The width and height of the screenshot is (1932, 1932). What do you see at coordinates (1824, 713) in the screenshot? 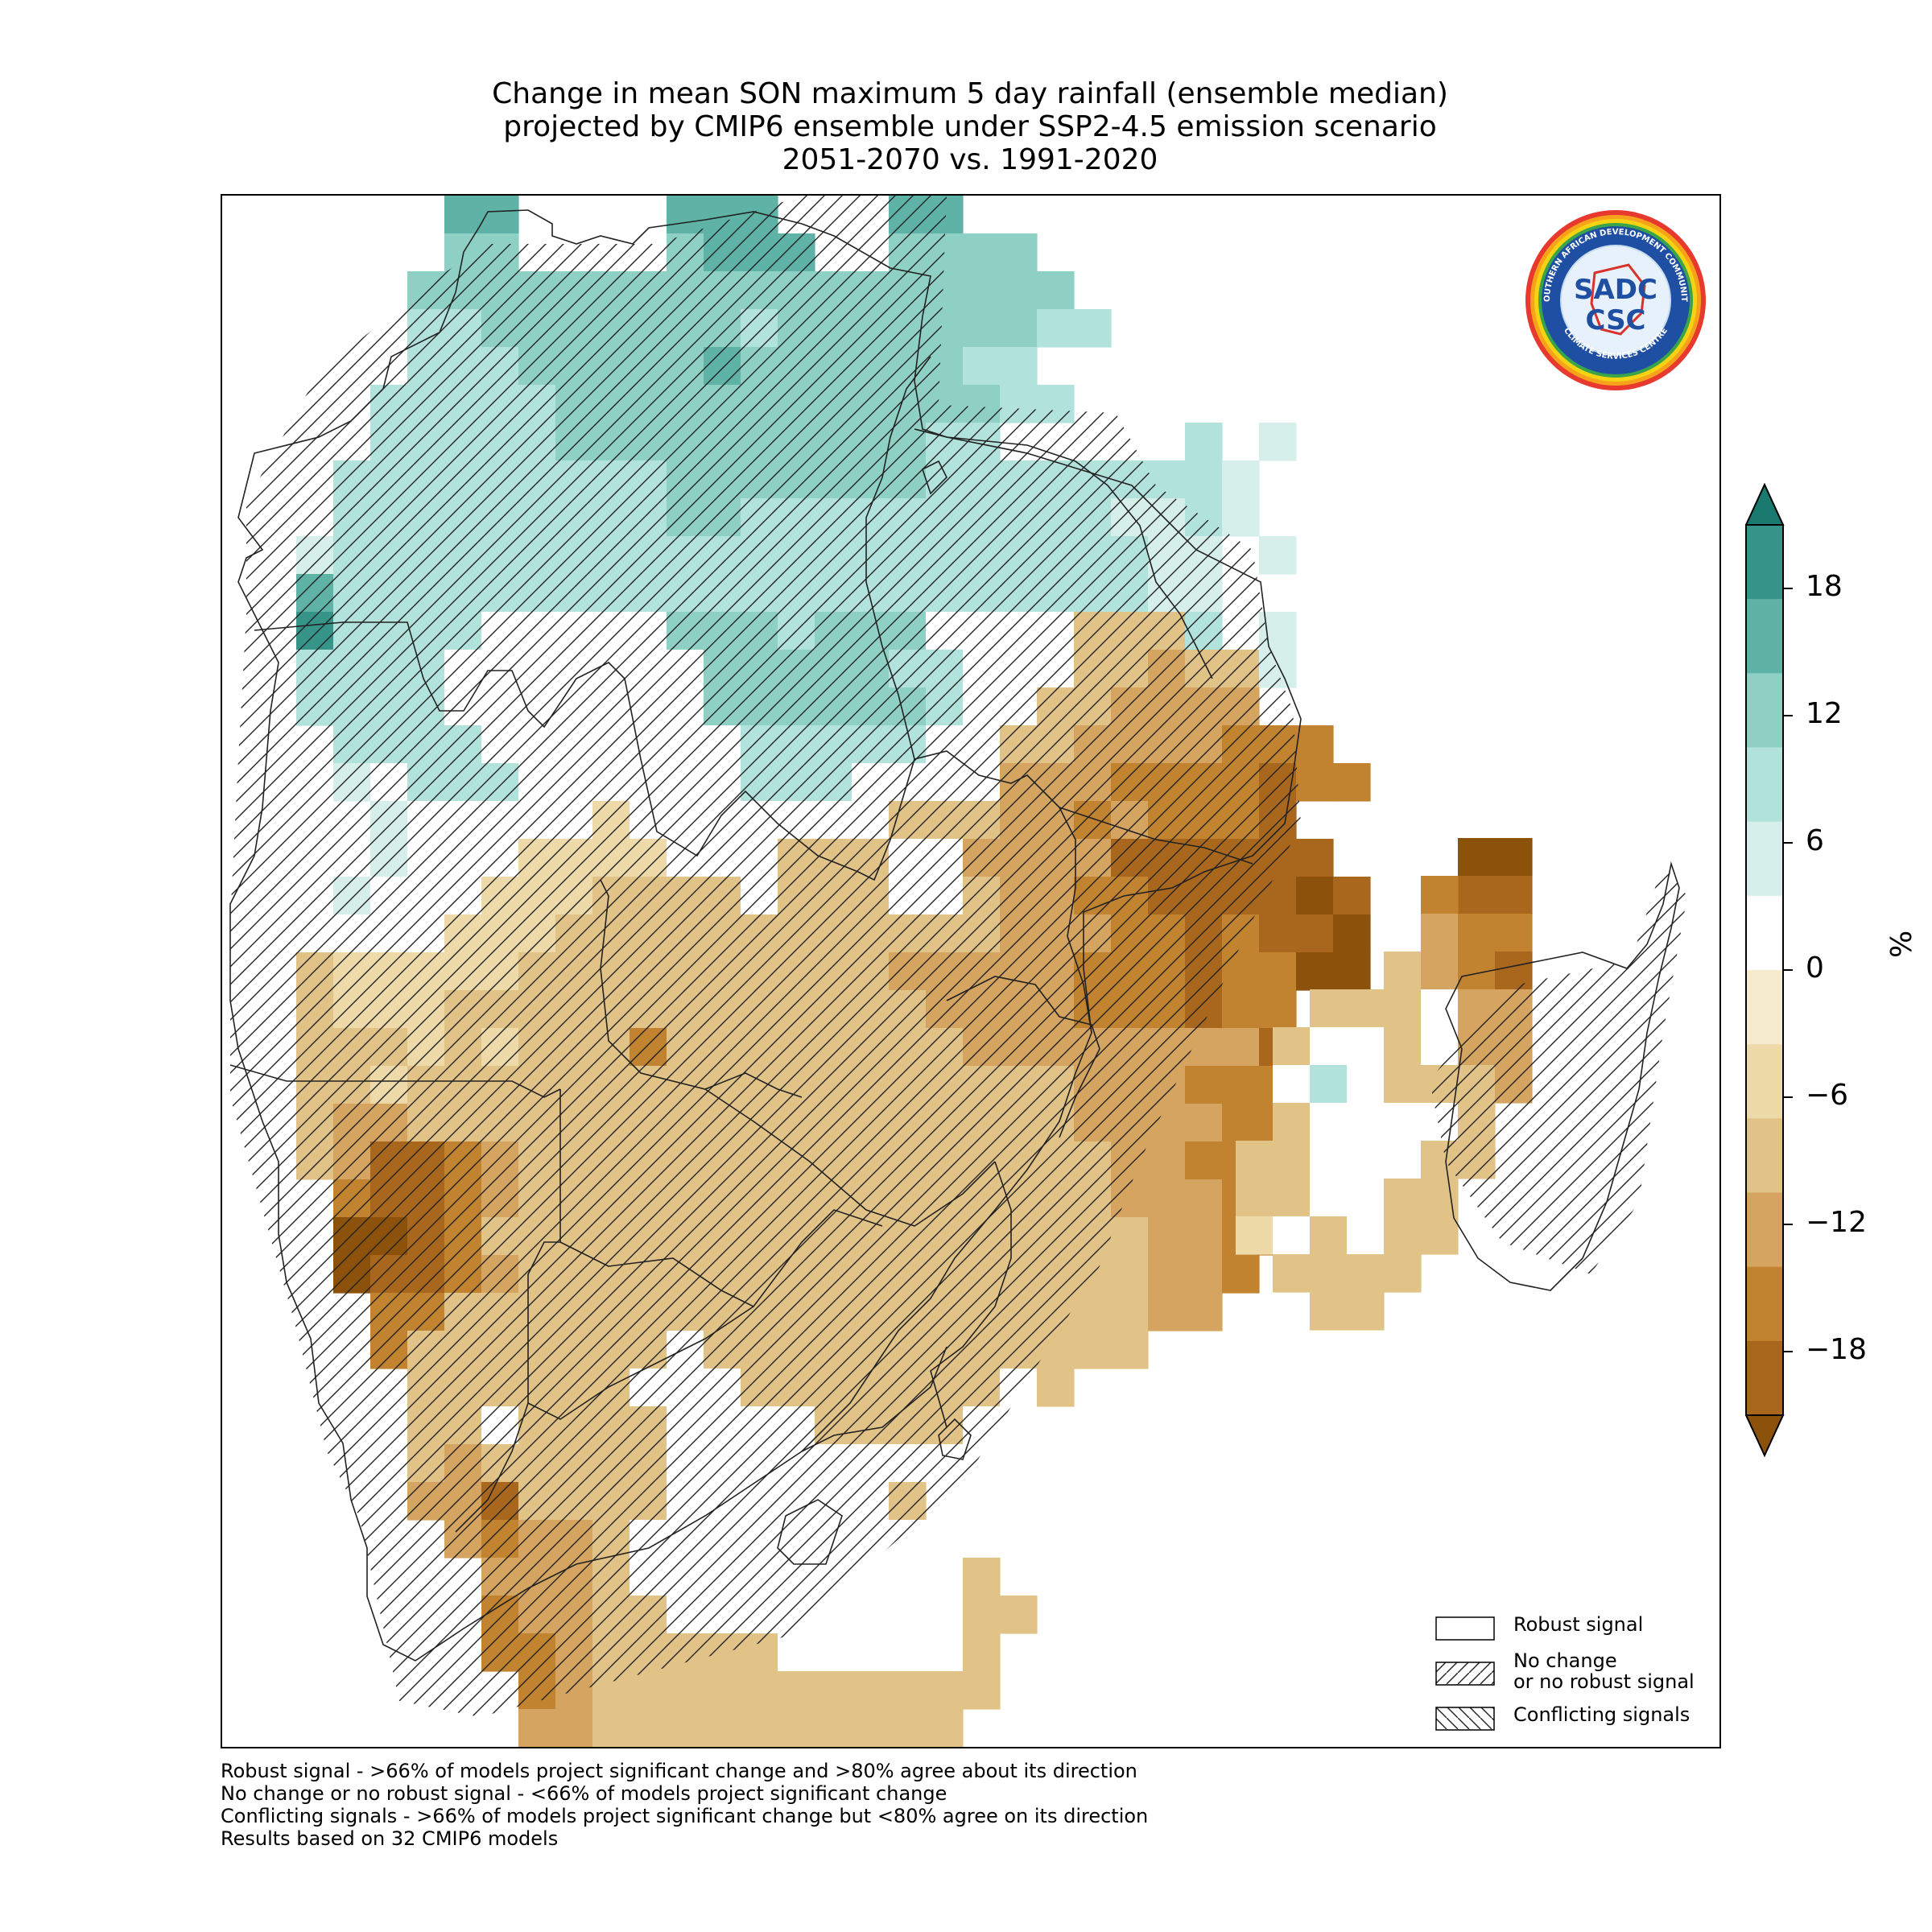
I see `colorbar-tick-label: 12` at bounding box center [1824, 713].